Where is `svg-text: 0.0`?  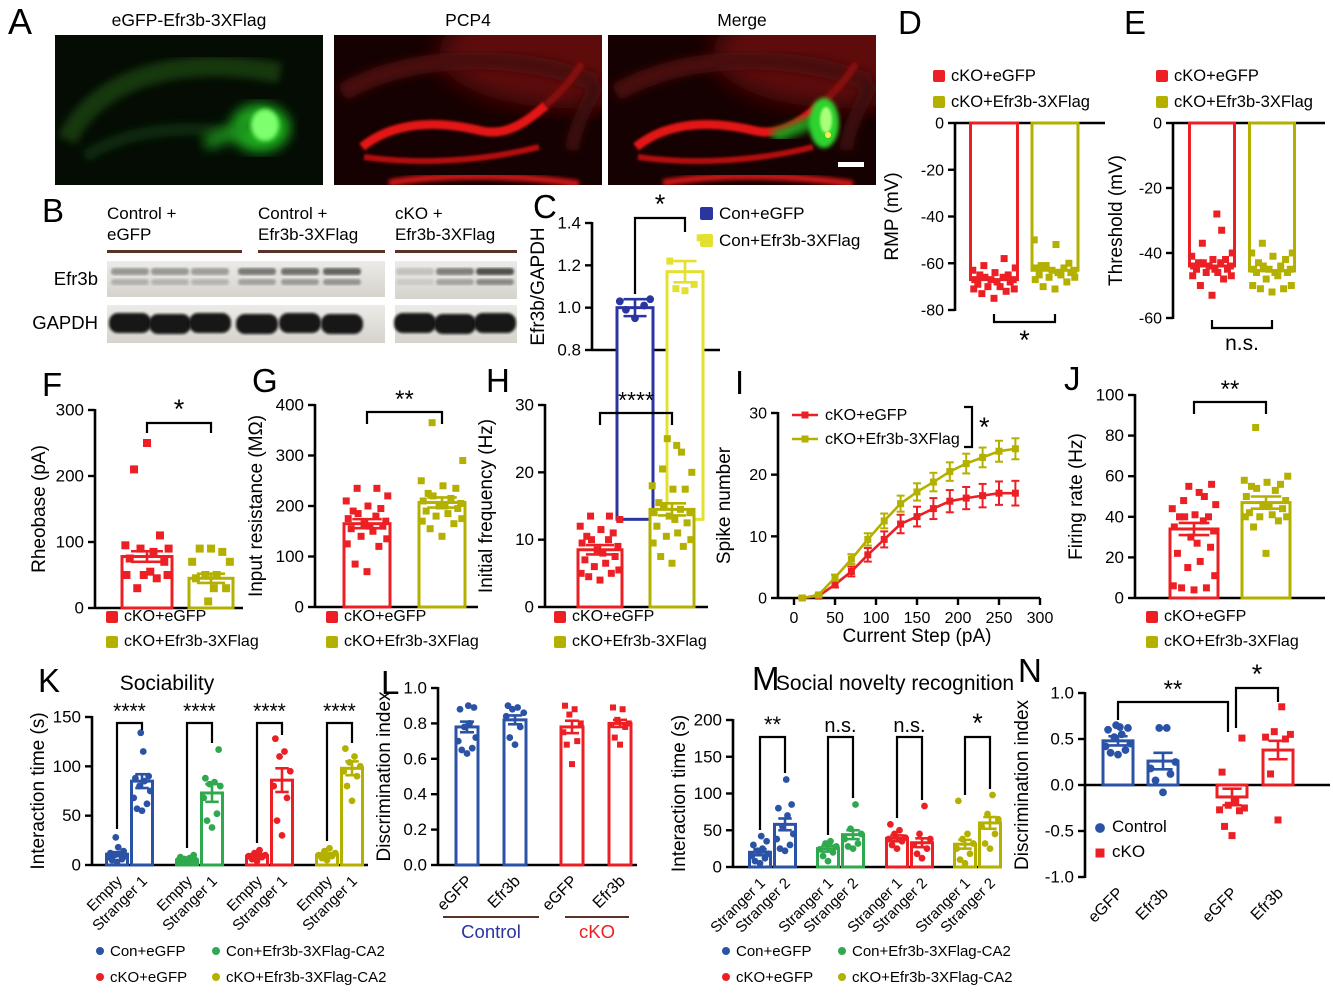
svg-text: 0.0 is located at coordinates (415, 865).